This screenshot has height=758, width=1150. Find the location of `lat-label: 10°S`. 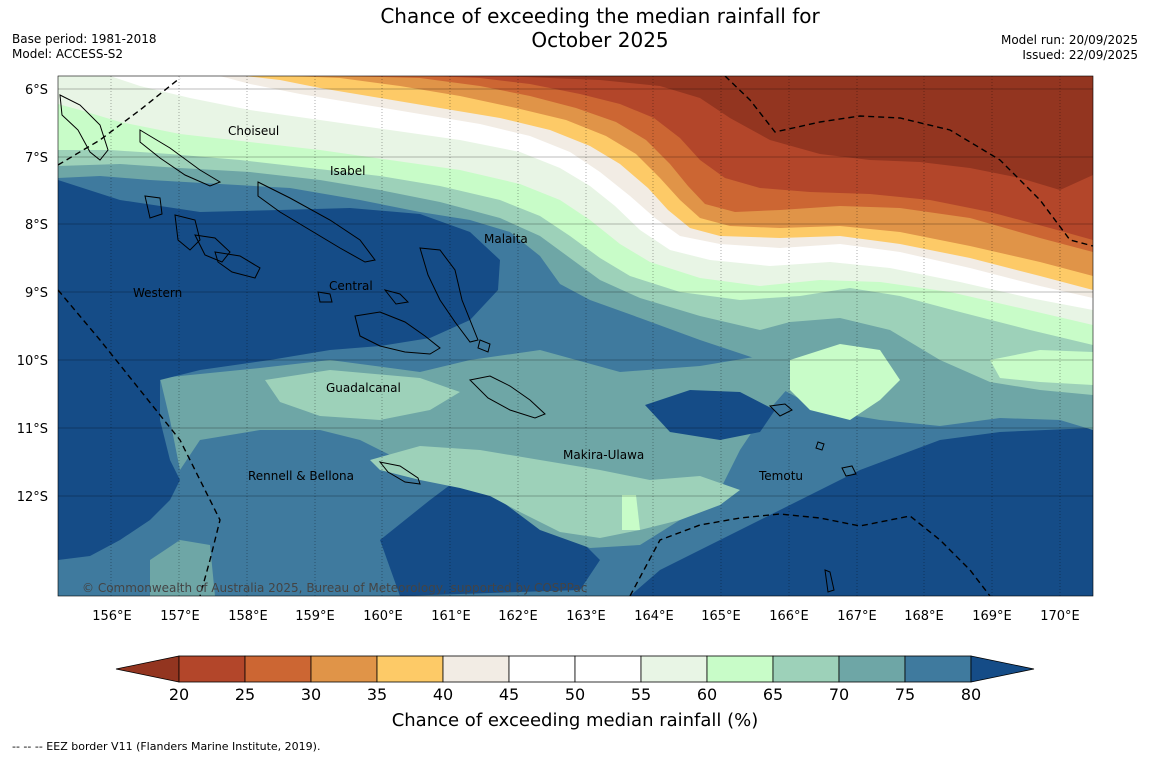

lat-label: 10°S is located at coordinates (32, 361).